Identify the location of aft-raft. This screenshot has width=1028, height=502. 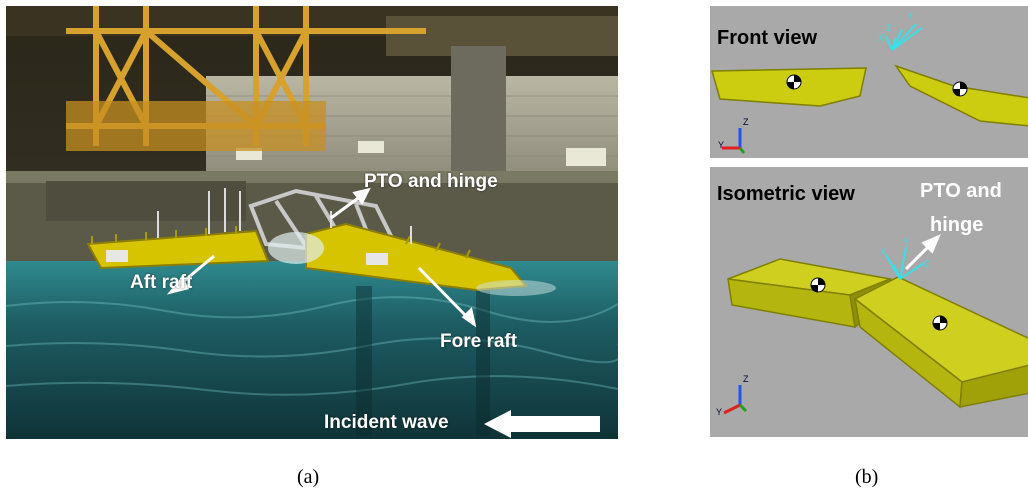
(178, 249).